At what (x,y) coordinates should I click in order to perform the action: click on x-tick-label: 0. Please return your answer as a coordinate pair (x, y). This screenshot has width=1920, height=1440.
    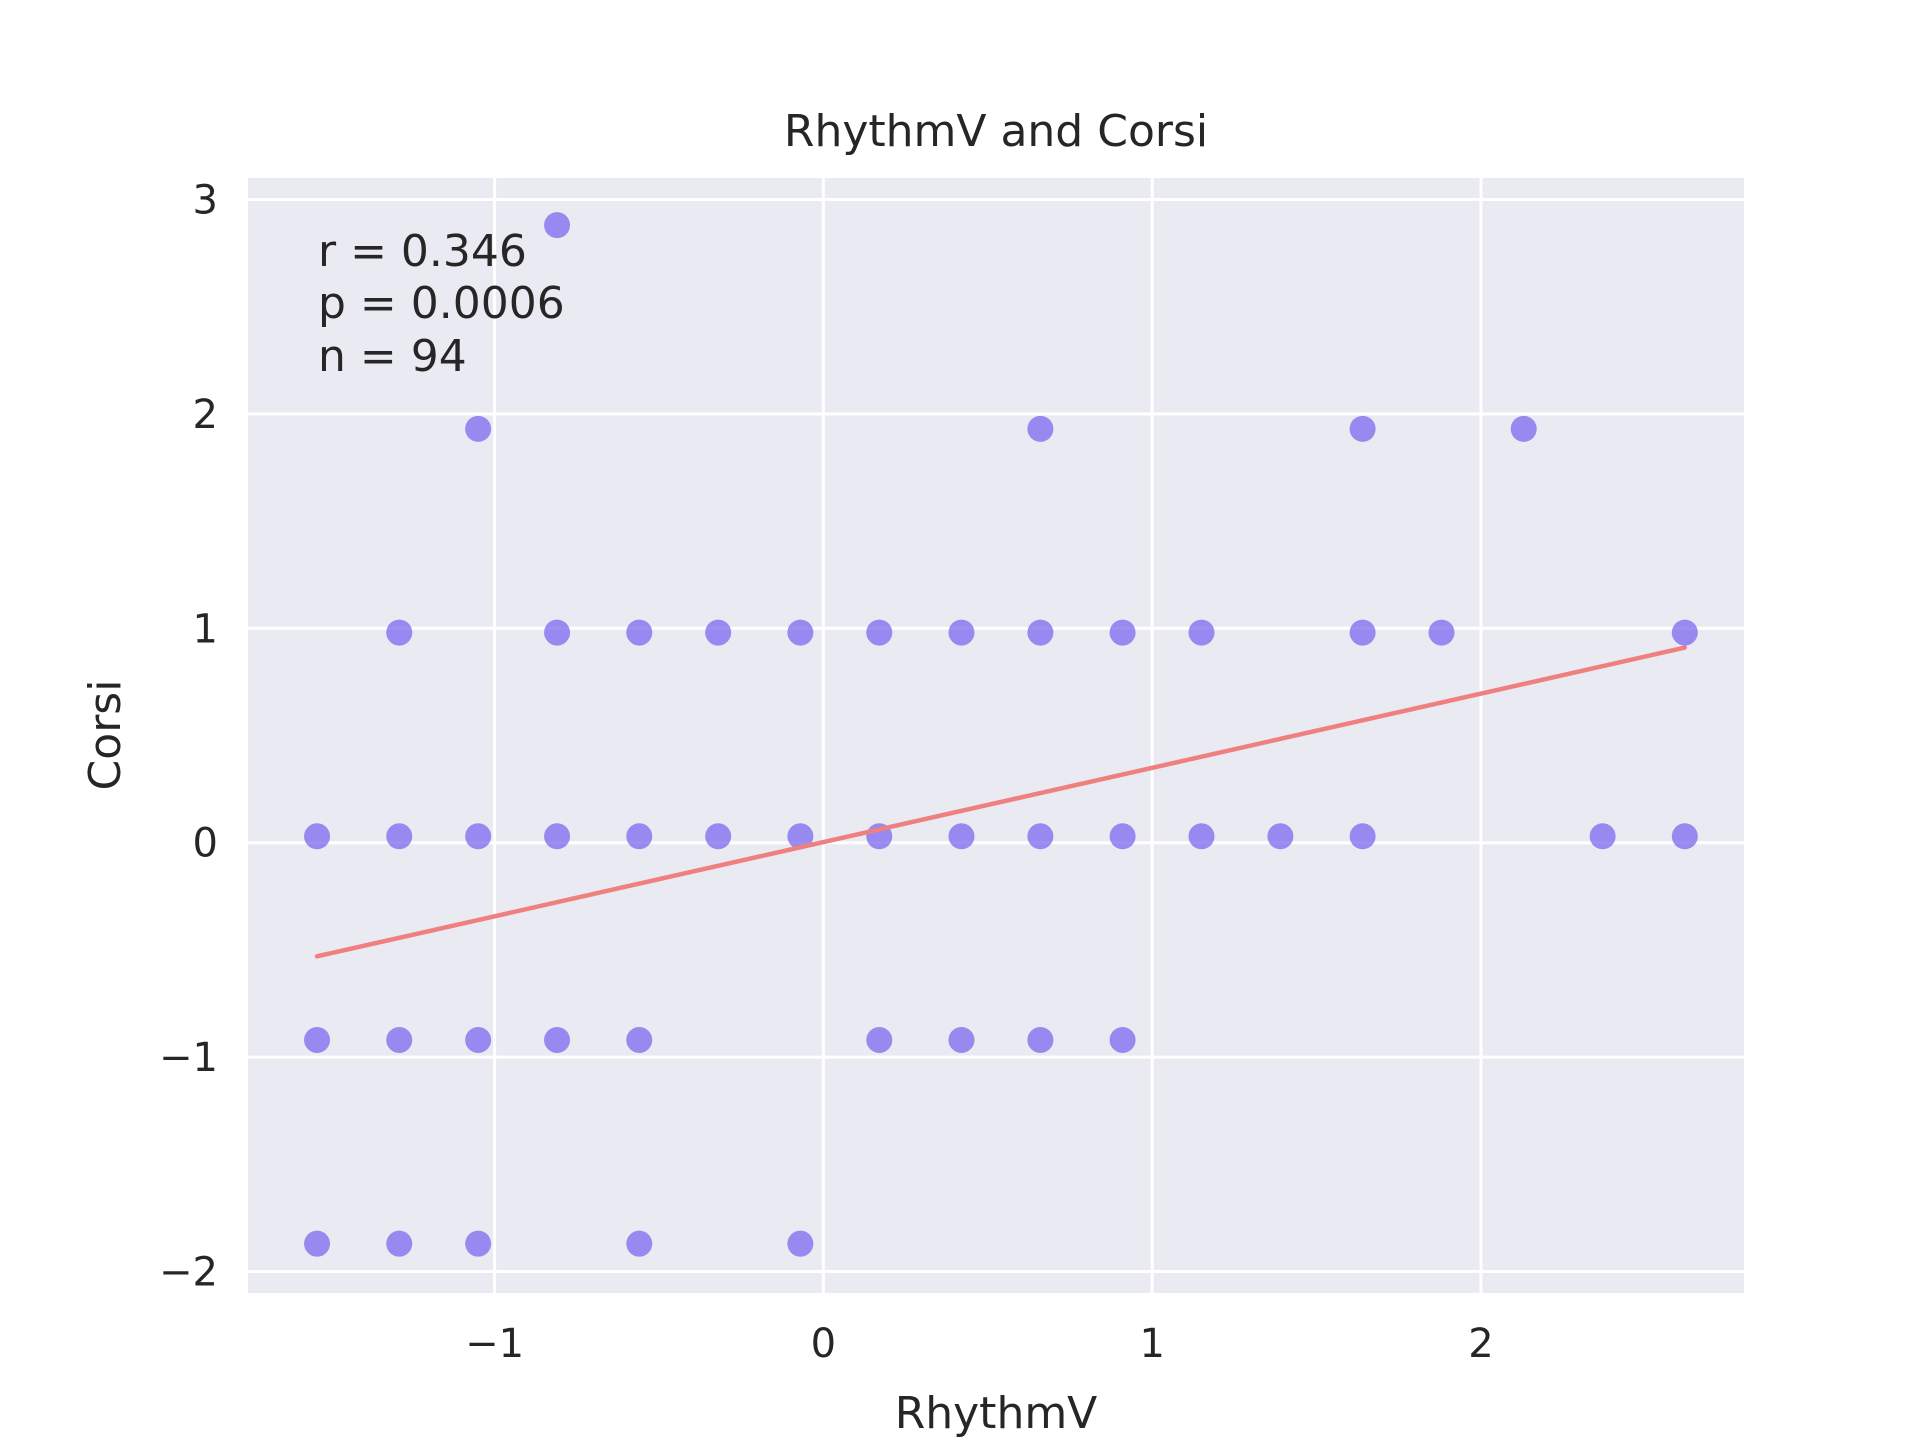
    Looking at the image, I should click on (823, 1344).